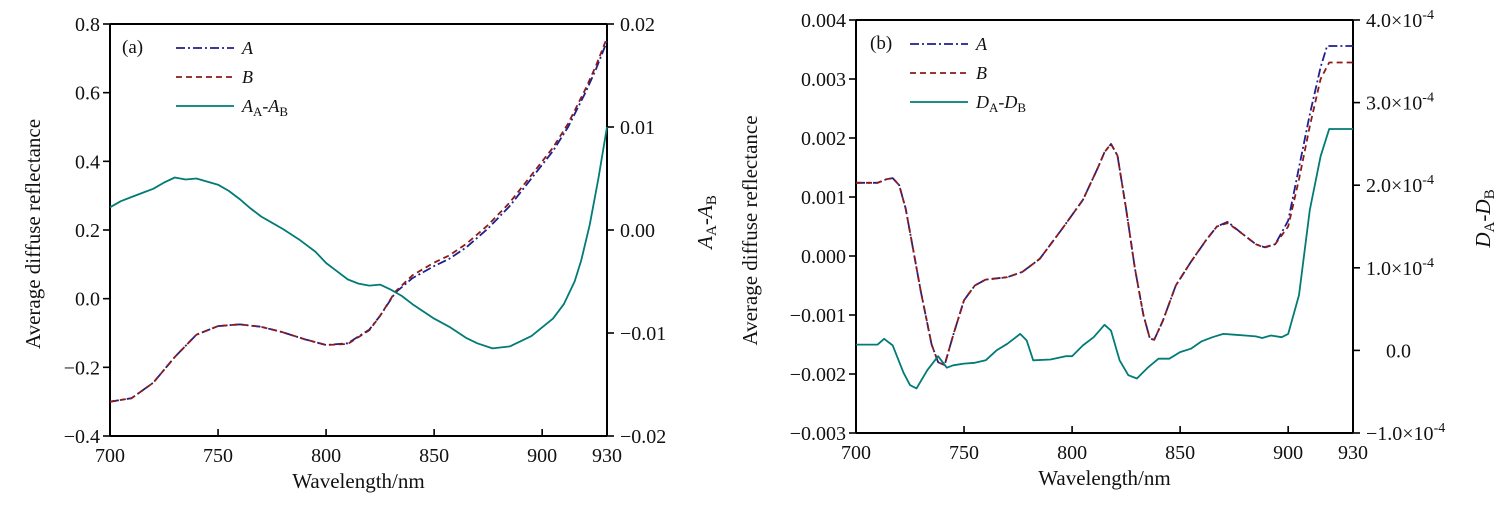  Describe the element at coordinates (637, 25) in the screenshot. I see `y-tick-label-right: 0.02` at that location.